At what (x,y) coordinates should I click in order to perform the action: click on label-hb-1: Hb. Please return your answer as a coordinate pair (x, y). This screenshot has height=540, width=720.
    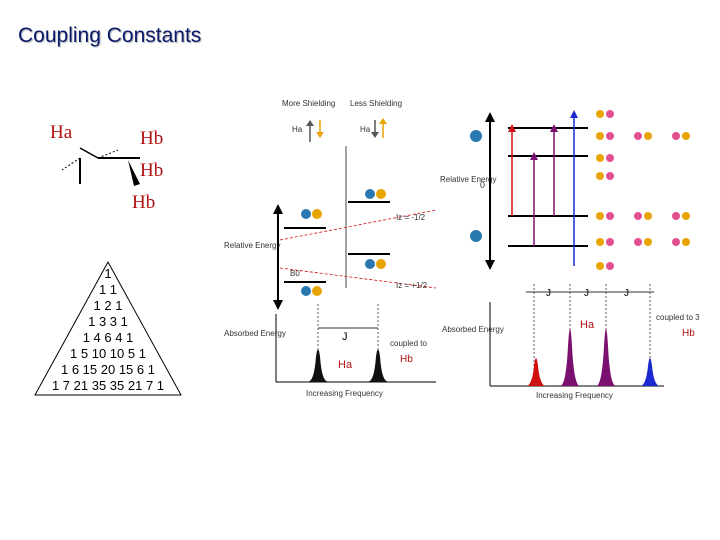
    Looking at the image, I should click on (152, 138).